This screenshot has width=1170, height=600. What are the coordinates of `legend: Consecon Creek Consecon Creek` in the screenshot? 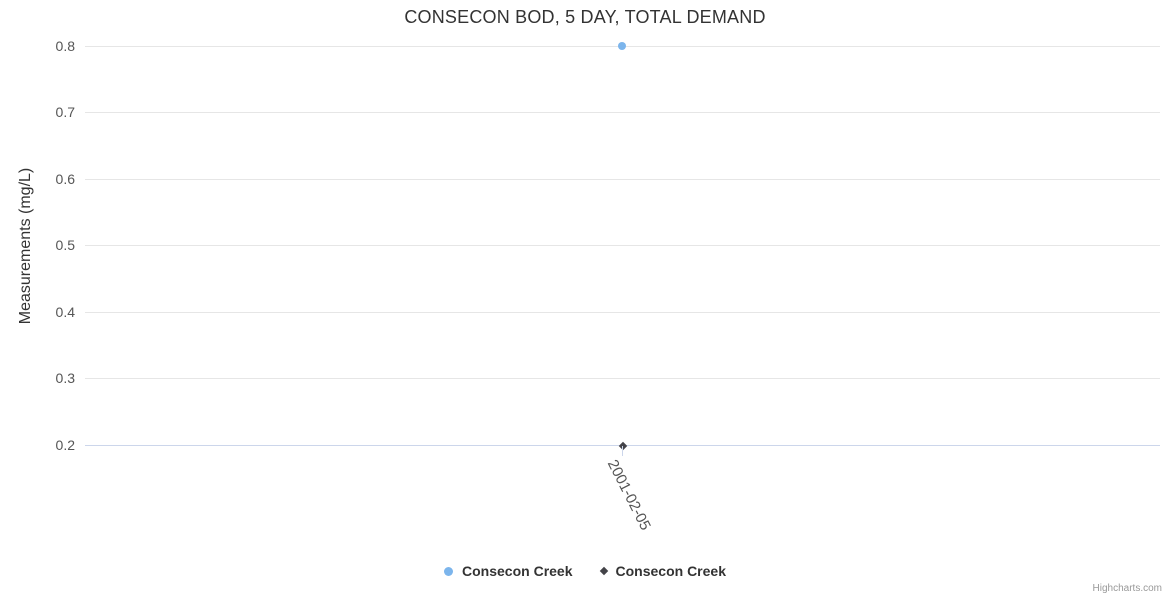 It's located at (585, 571).